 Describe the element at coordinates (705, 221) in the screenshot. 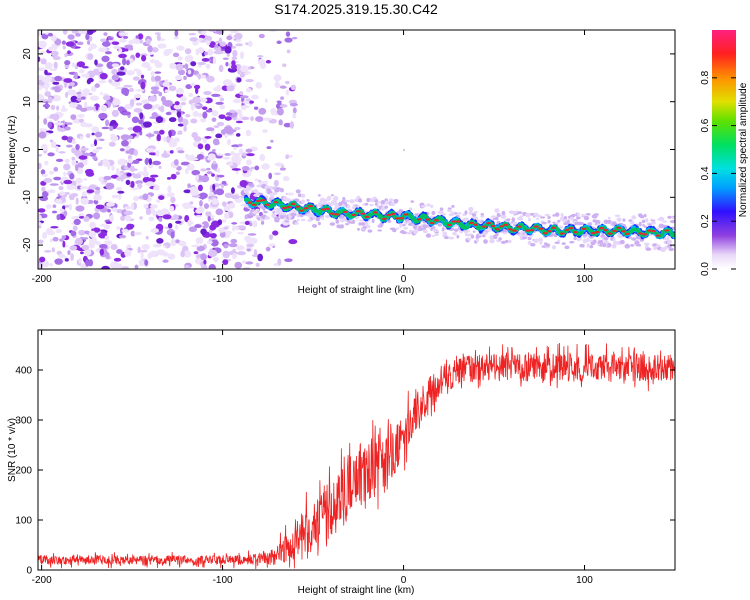

I see `colorbar-tick-label: 0.2` at that location.